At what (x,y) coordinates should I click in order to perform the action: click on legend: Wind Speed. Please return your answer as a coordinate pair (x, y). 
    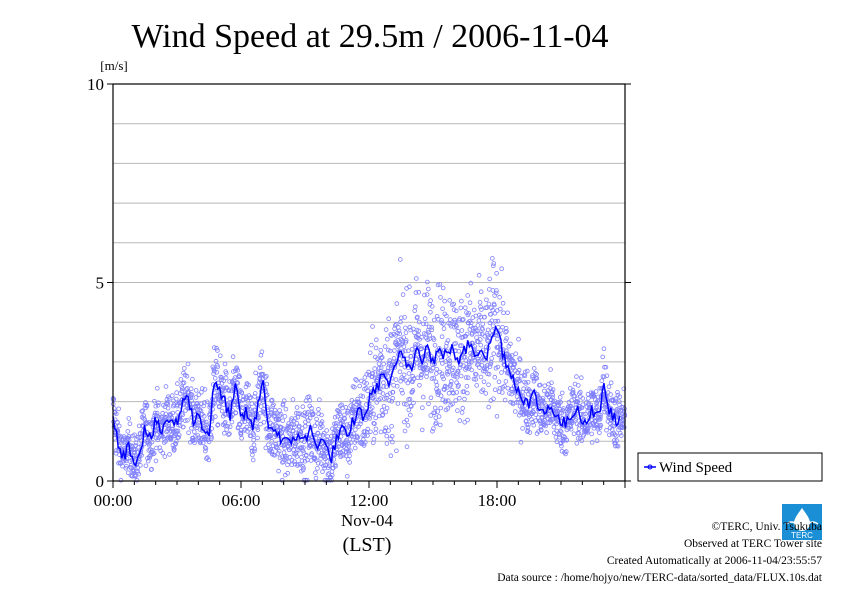
    Looking at the image, I should click on (730, 467).